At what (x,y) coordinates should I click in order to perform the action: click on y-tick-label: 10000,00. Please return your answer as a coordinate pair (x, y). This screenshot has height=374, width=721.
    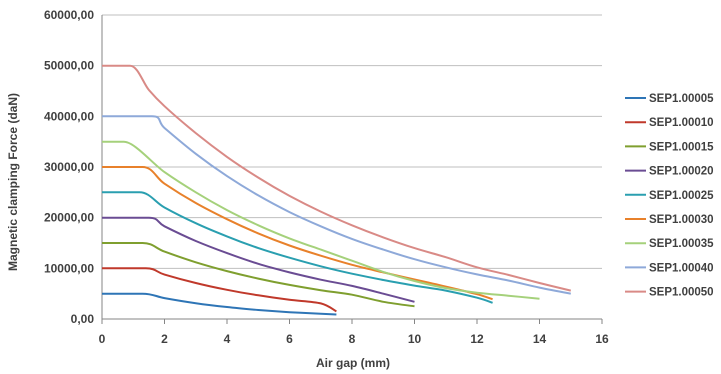
    Looking at the image, I should click on (69, 268).